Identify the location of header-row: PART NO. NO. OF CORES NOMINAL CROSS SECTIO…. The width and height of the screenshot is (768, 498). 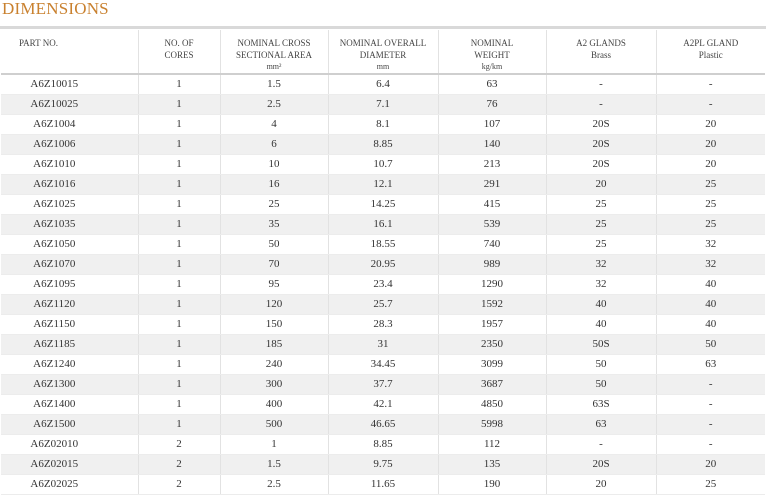
(383, 52).